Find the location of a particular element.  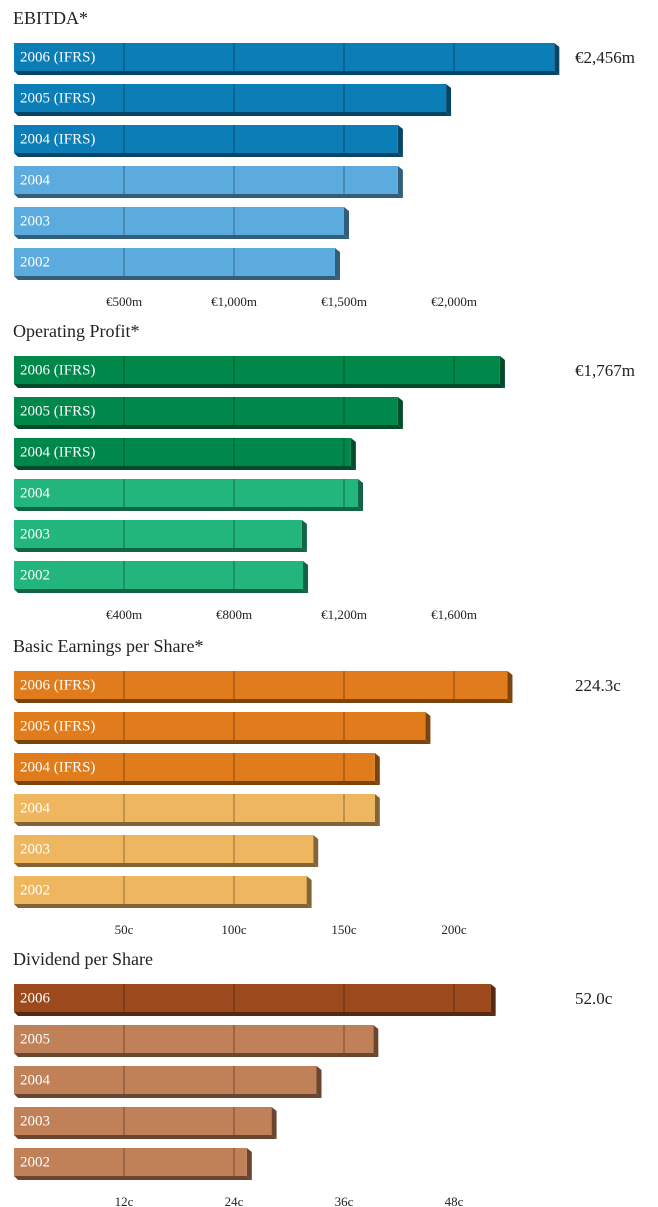

x-tick-label: 50c is located at coordinates (124, 929).